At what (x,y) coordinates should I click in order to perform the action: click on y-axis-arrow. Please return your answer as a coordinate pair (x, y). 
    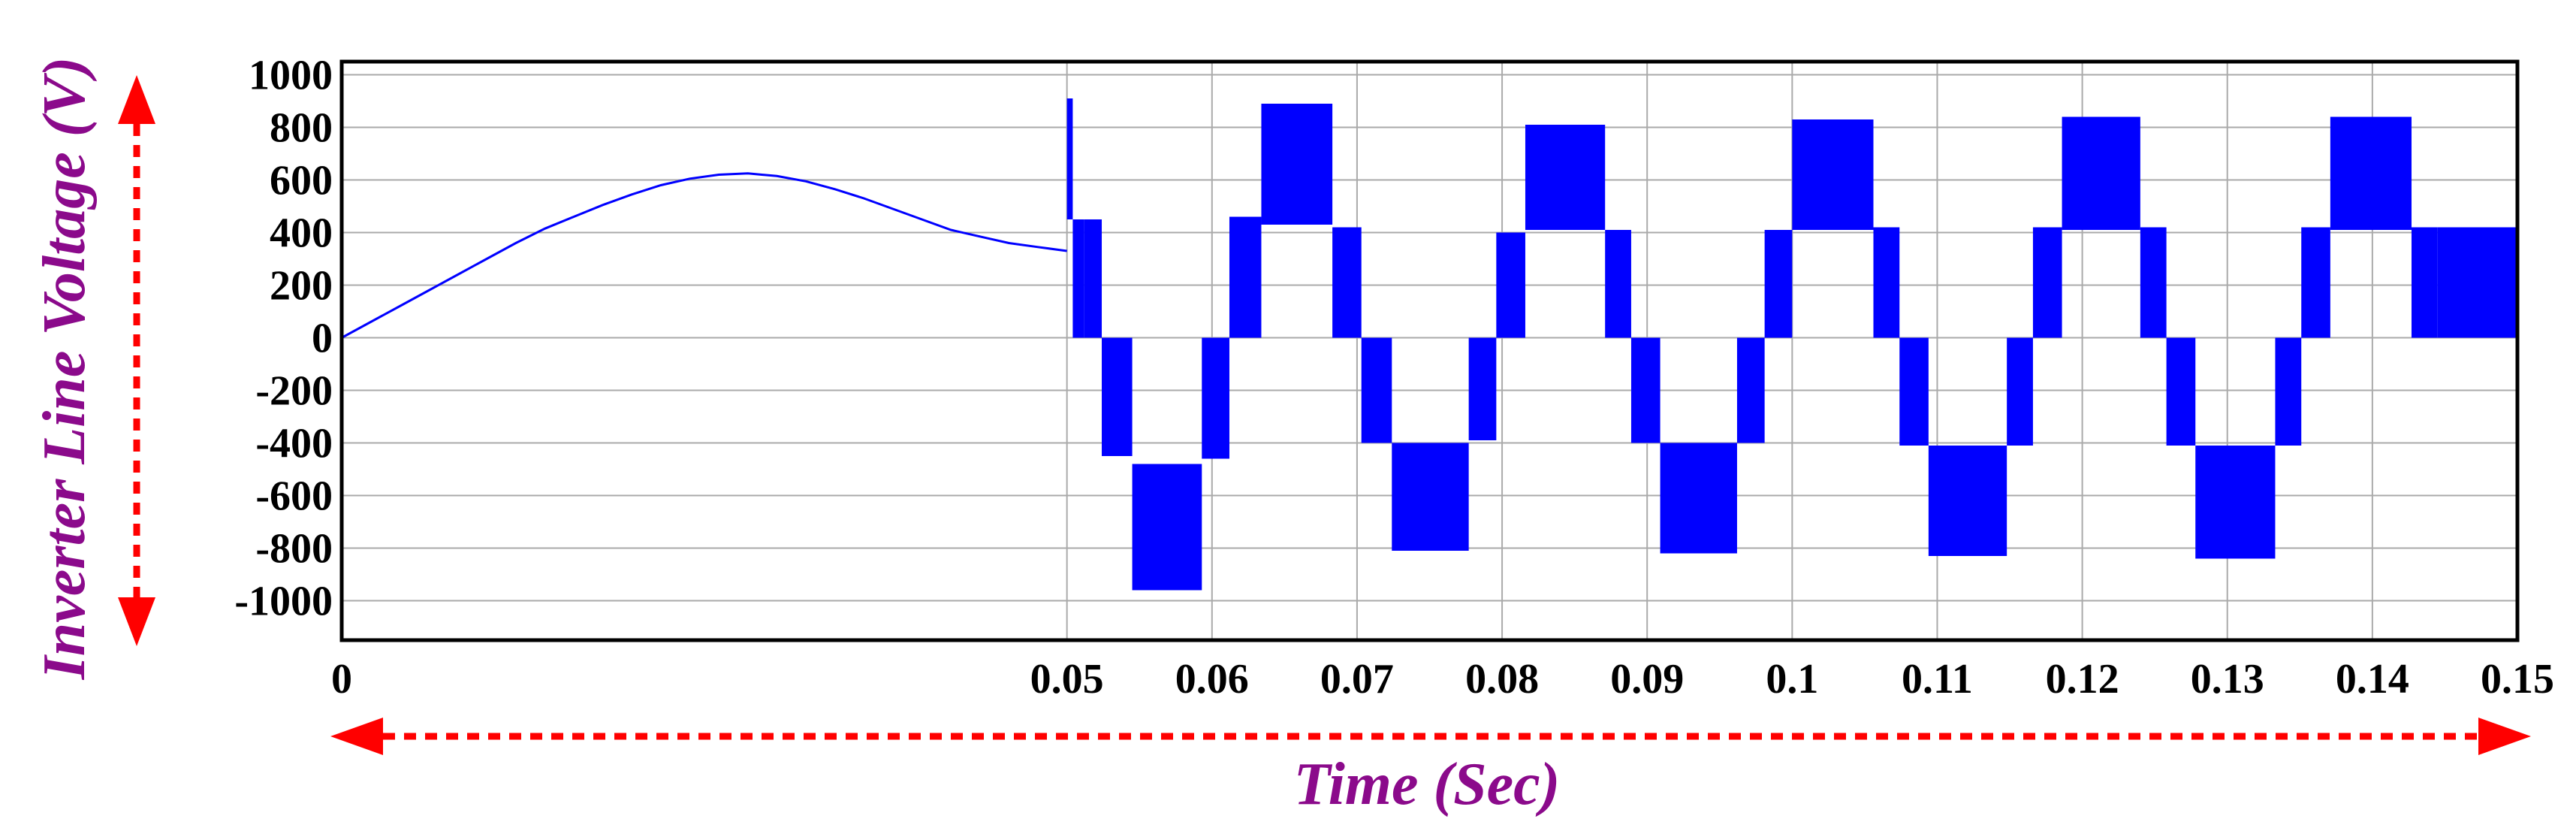
    Looking at the image, I should click on (136, 360).